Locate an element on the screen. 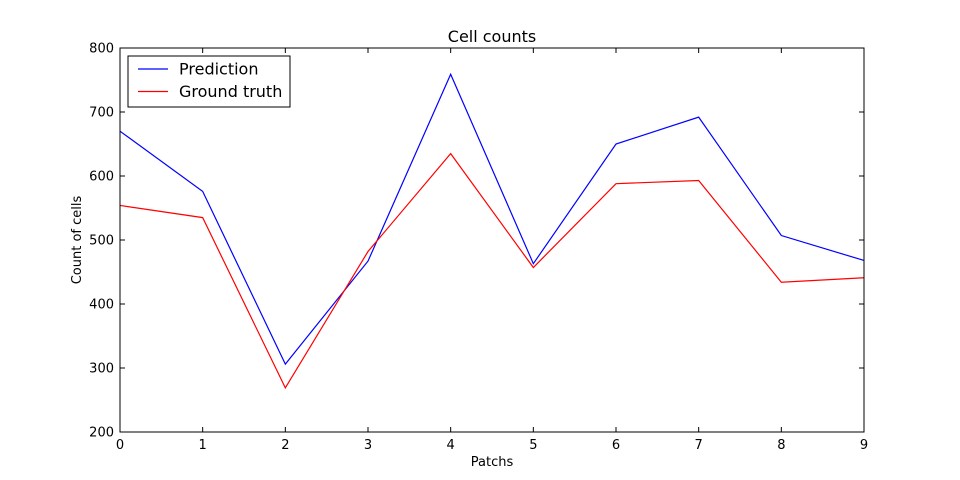 This screenshot has width=960, height=480. y-tick-label: 300 is located at coordinates (101, 369).